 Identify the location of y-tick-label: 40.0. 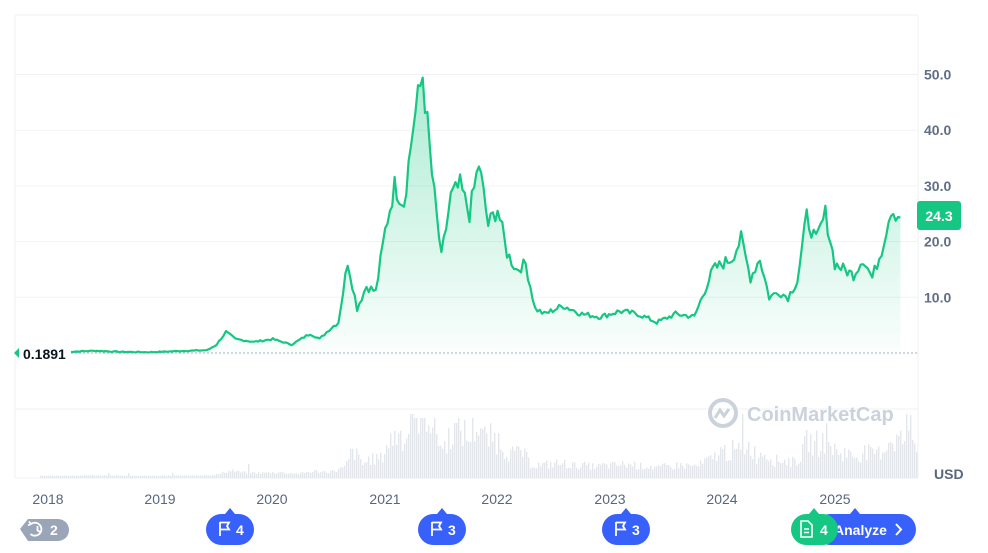
(937, 130).